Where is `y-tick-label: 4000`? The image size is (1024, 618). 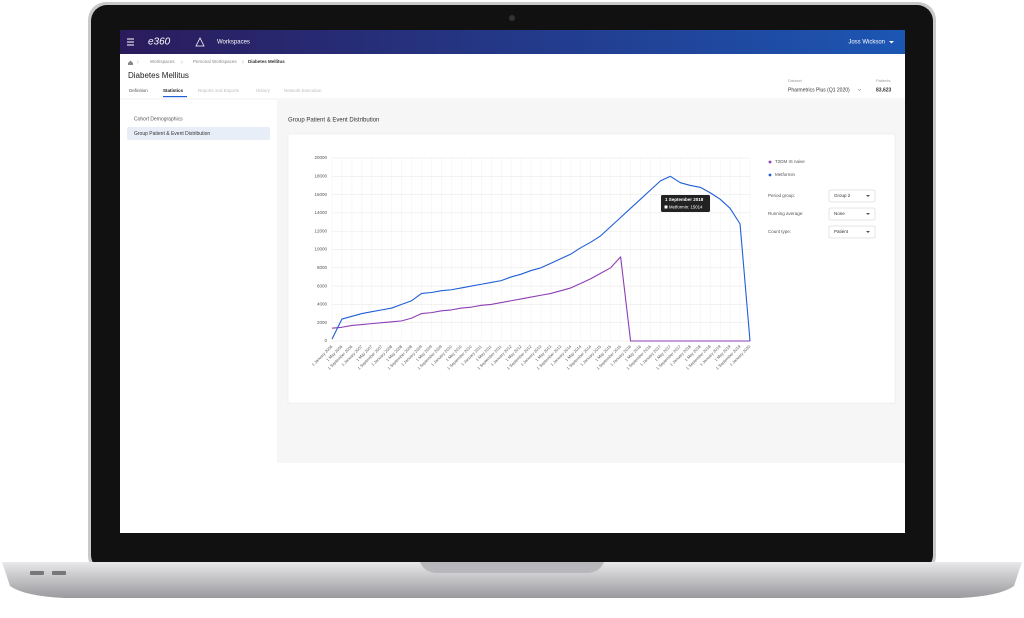
y-tick-label: 4000 is located at coordinates (322, 304).